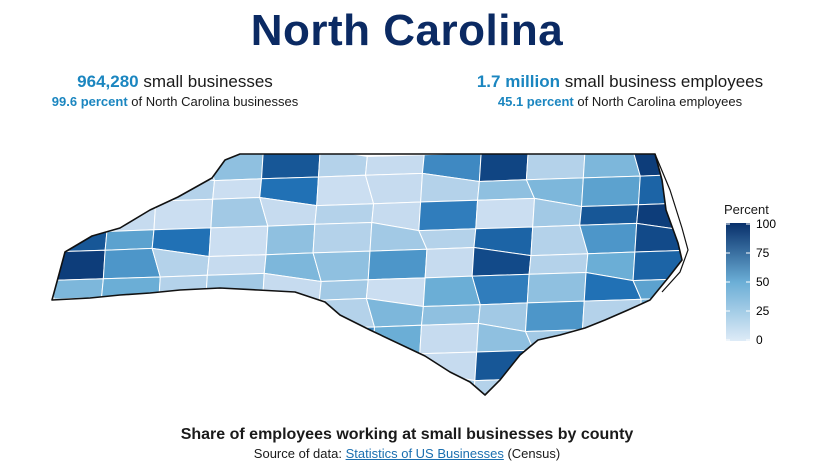 This screenshot has height=468, width=814. Describe the element at coordinates (660, 101) in the screenshot. I see `employees-percent-label: of North Carolina employees` at that location.